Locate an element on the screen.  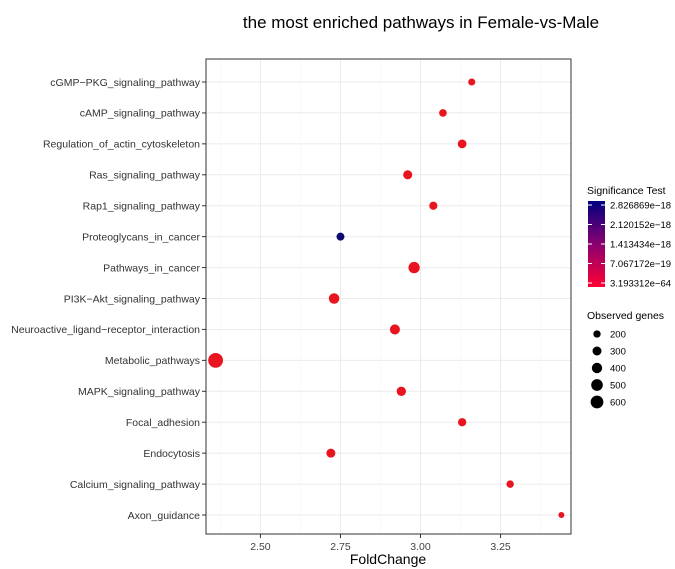
y-tick-label: MAPK_signaling_pathway is located at coordinates (139, 392).